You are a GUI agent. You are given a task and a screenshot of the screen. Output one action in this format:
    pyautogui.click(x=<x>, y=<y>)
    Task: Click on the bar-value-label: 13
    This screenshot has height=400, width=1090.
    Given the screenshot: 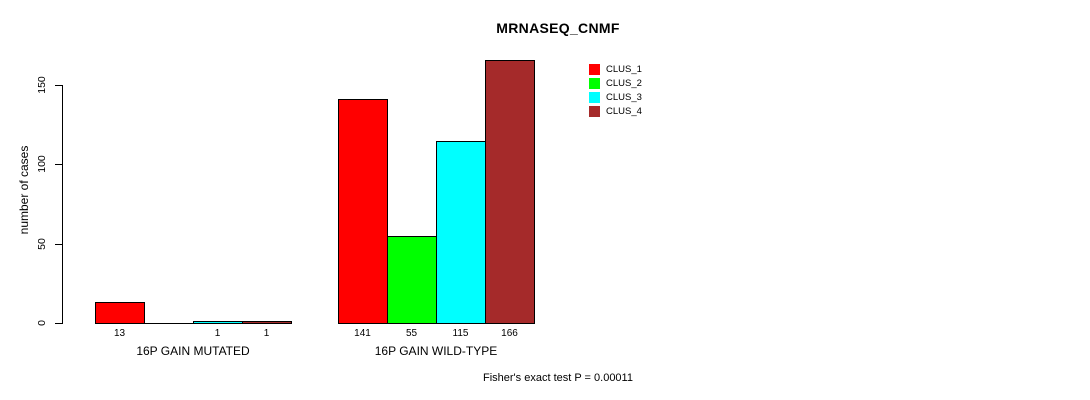 What is the action you would take?
    pyautogui.click(x=119, y=333)
    